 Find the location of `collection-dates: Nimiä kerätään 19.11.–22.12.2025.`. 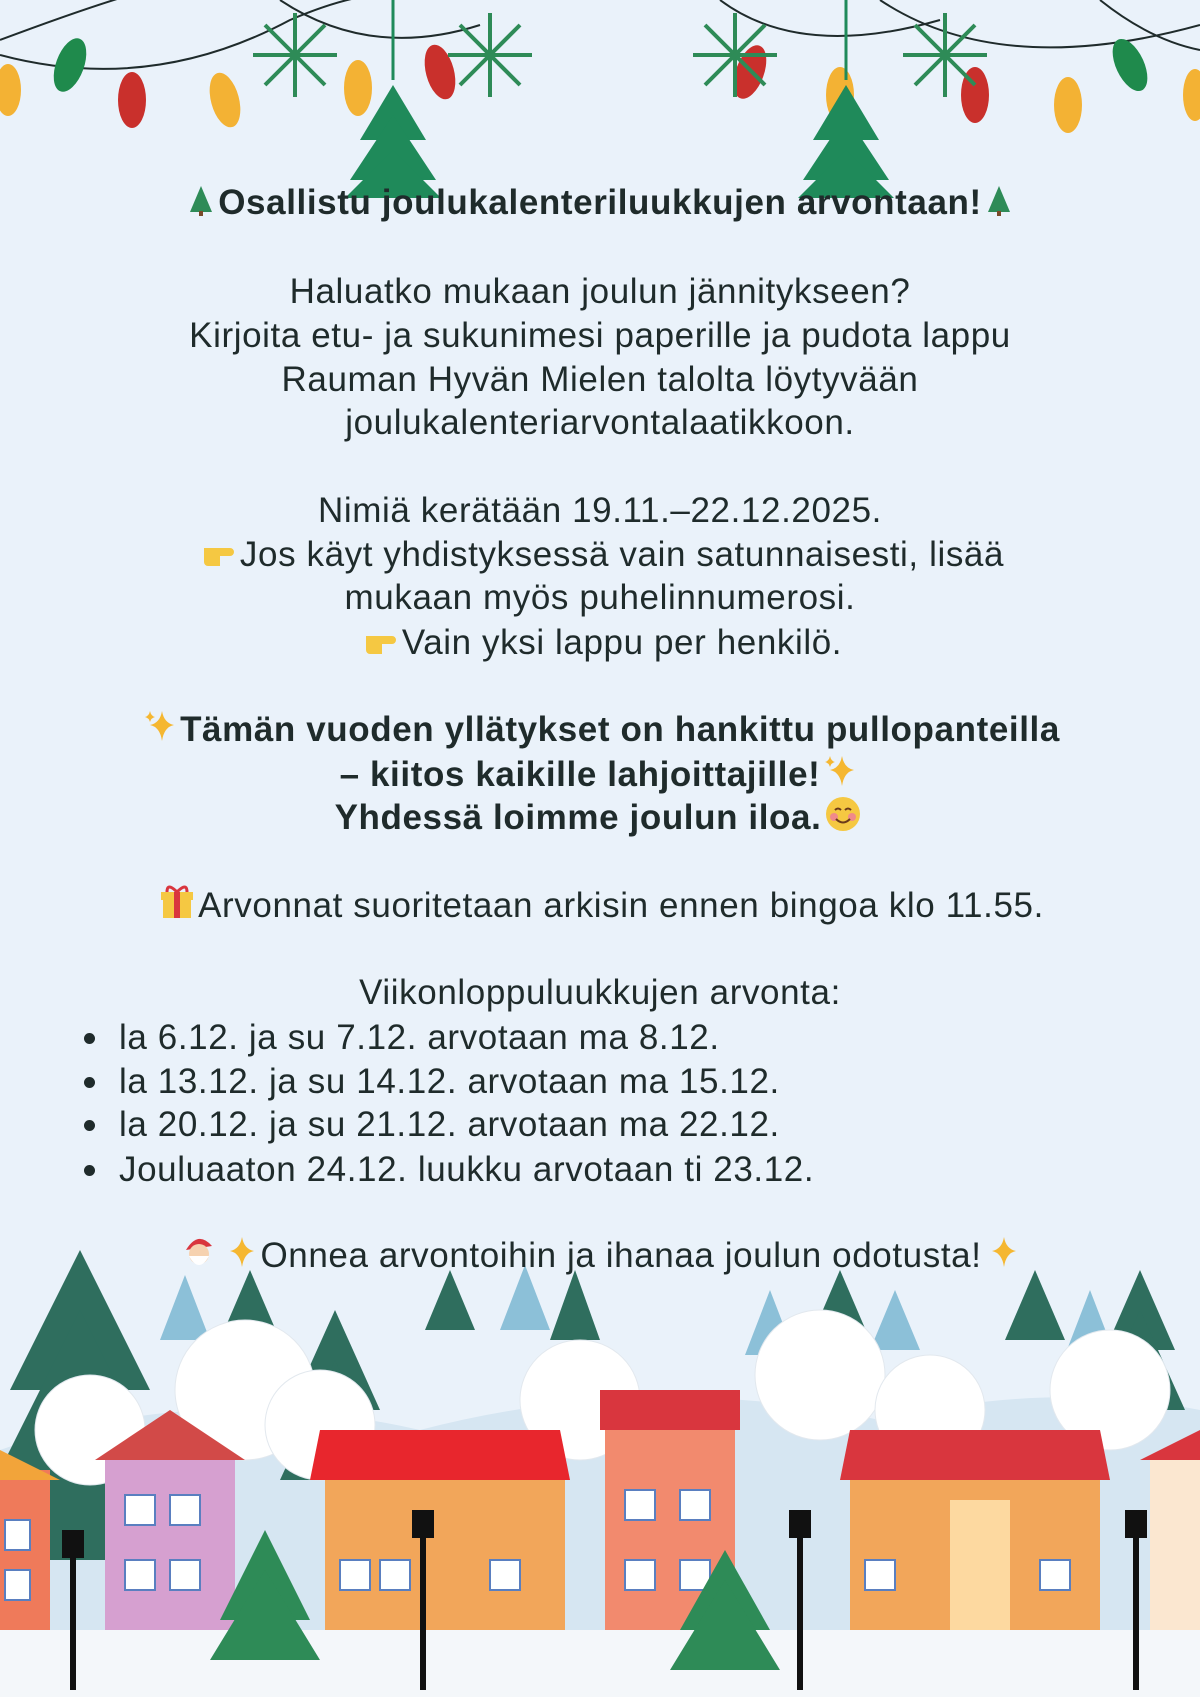

collection-dates: Nimiä kerätään 19.11.–22.12.2025. is located at coordinates (600, 510).